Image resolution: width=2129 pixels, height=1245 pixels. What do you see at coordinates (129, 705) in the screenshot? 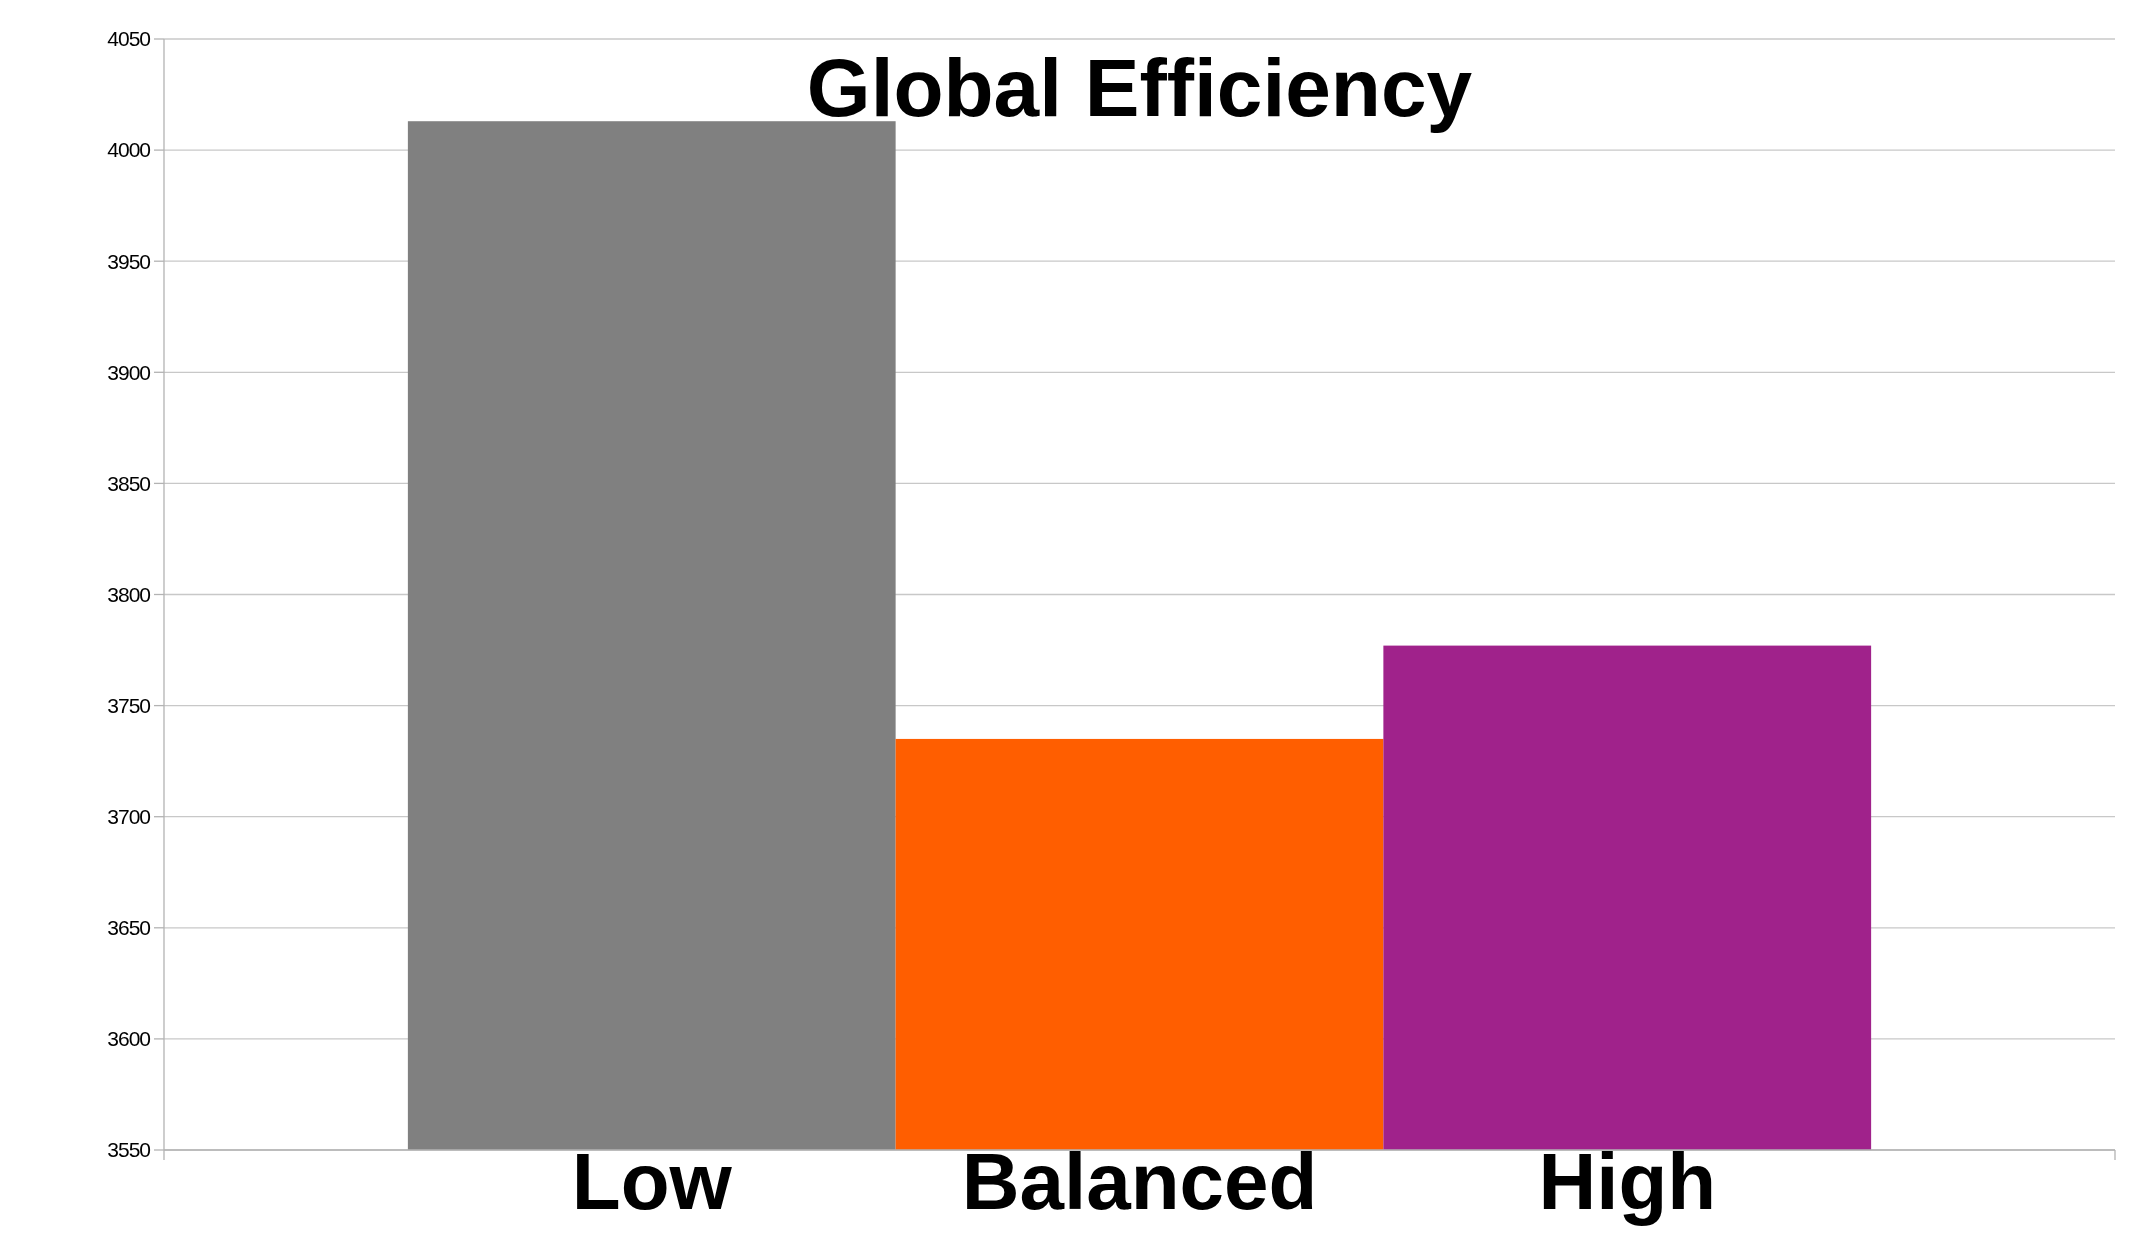
I see `y-tick-label: 3750` at bounding box center [129, 705].